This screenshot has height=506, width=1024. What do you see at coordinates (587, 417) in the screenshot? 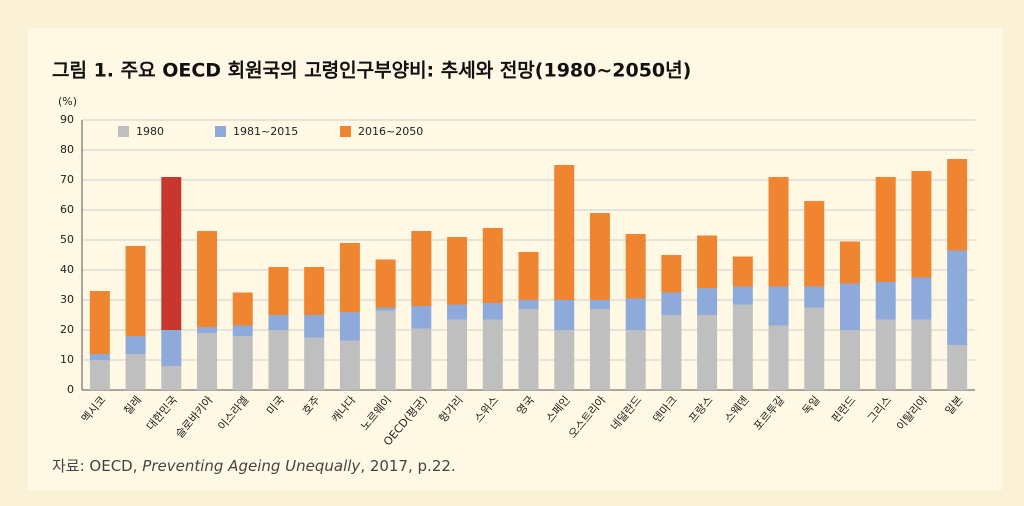
I see `x-tick-label: 오스트리아` at bounding box center [587, 417].